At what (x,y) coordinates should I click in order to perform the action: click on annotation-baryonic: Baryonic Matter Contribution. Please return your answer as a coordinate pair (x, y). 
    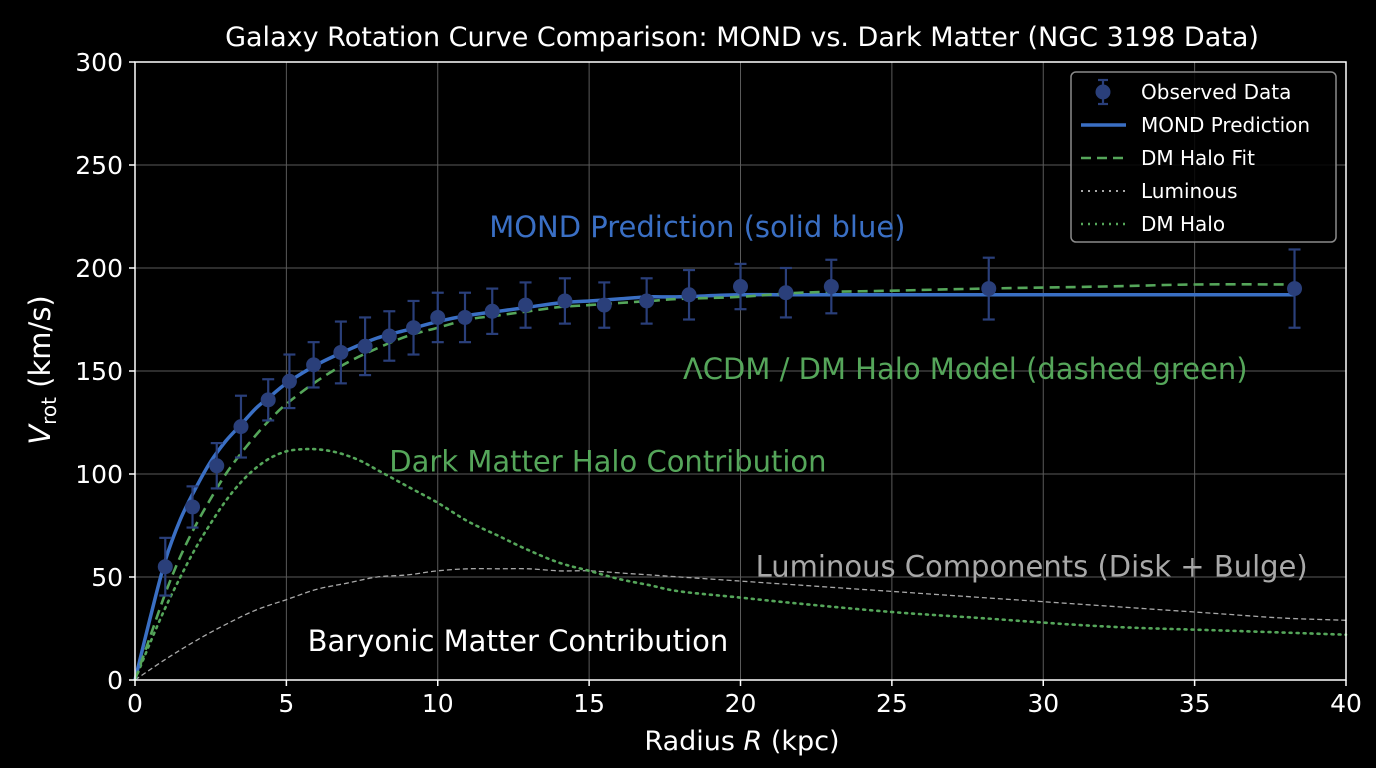
    Looking at the image, I should click on (518, 641).